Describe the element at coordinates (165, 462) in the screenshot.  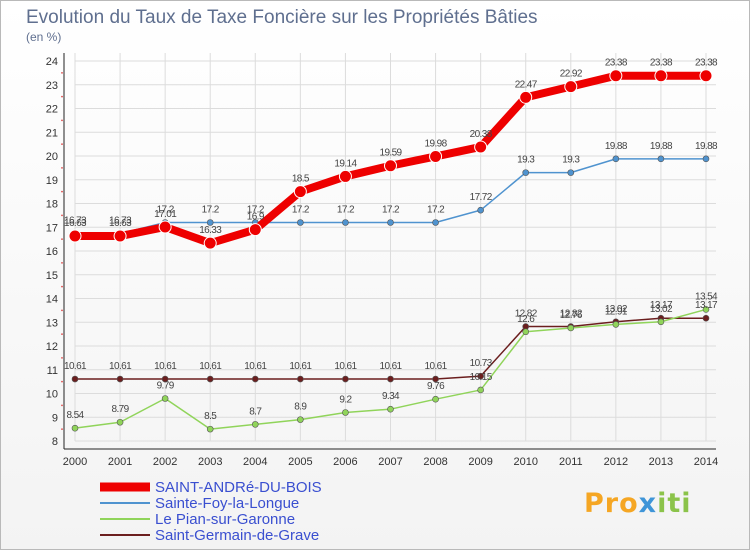
I see `x-tick-label: 2002` at that location.